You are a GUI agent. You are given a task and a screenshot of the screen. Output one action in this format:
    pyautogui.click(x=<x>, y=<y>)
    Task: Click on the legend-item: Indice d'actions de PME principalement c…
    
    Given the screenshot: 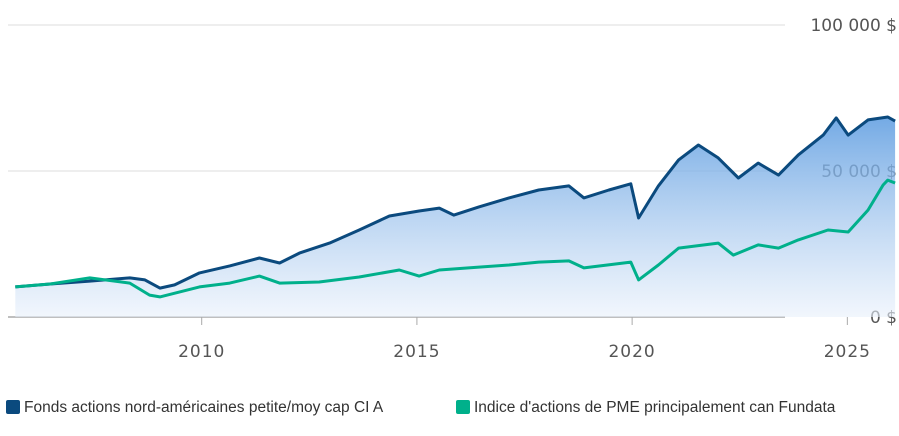 What is the action you would take?
    pyautogui.click(x=666, y=407)
    